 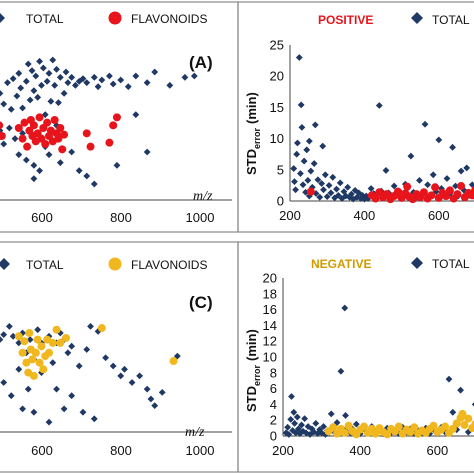 What do you see at coordinates (270, 309) in the screenshot?
I see `panel-d-ytick-16: 16` at bounding box center [270, 309].